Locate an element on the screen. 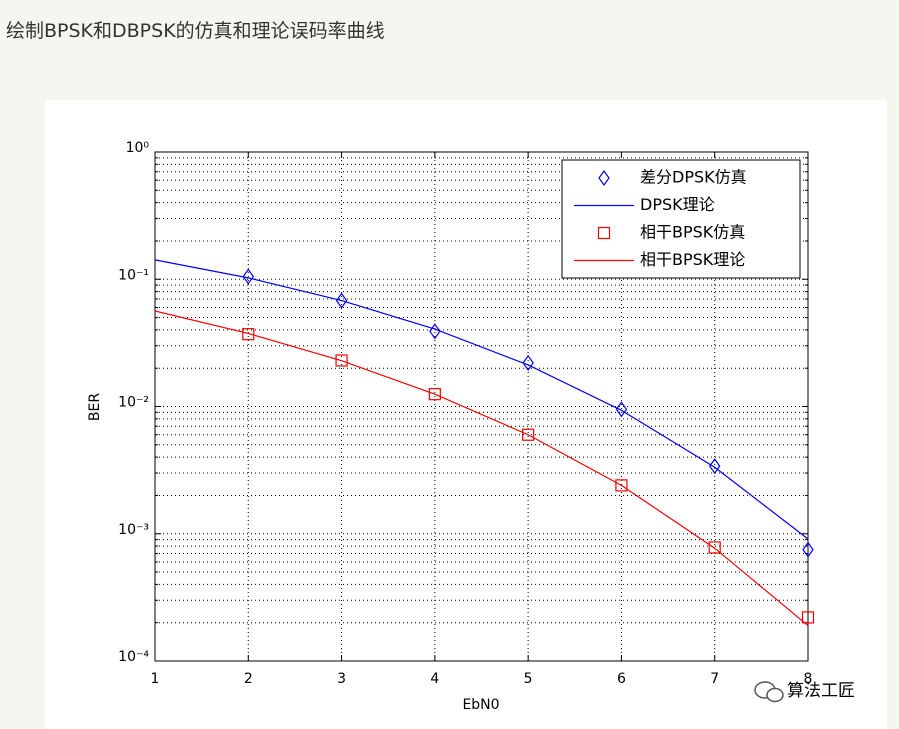 This screenshot has width=899, height=729. x-tick-label: 3 is located at coordinates (341, 679).